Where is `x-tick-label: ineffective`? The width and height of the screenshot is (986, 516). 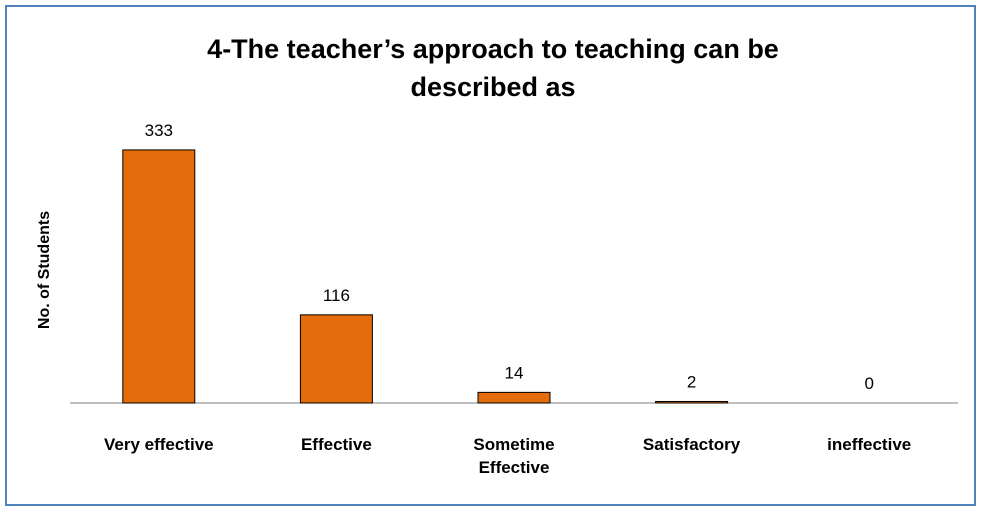
x-tick-label: ineffective is located at coordinates (869, 444).